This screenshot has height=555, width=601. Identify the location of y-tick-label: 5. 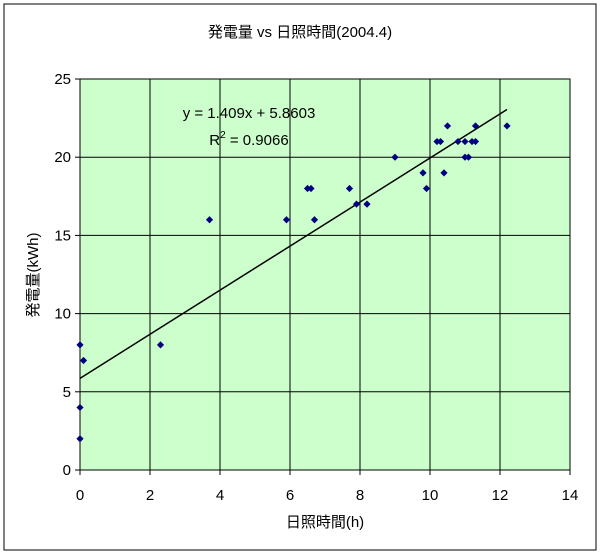
(67, 392).